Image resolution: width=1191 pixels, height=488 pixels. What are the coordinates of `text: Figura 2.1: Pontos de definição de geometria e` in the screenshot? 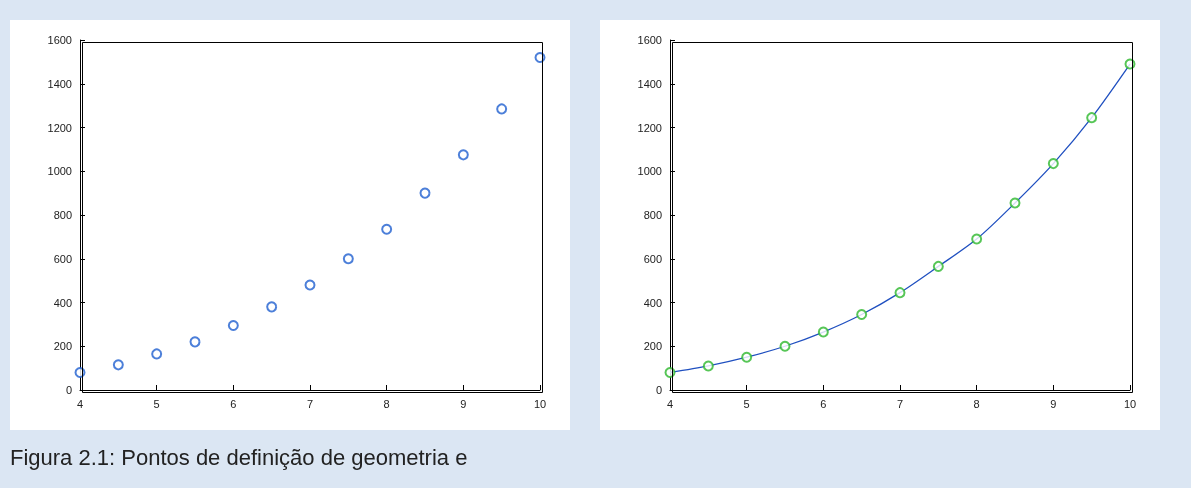 It's located at (239, 458).